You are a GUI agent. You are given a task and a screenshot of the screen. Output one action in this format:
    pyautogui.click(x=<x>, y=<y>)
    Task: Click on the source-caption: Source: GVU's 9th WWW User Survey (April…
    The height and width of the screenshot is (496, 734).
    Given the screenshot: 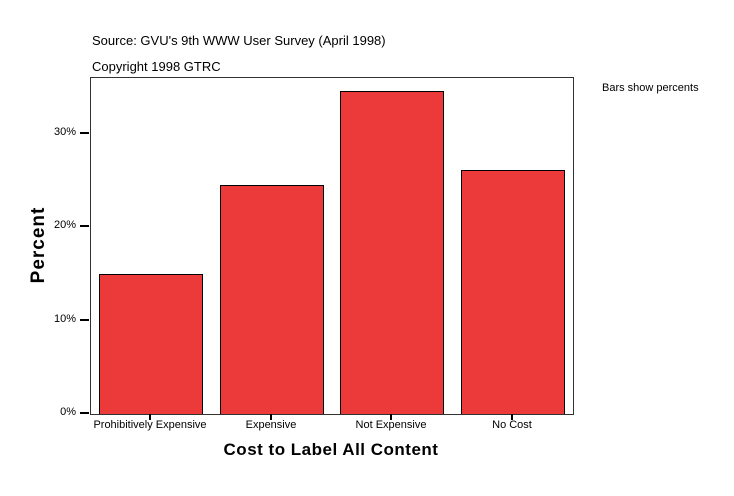 What is the action you would take?
    pyautogui.click(x=239, y=40)
    